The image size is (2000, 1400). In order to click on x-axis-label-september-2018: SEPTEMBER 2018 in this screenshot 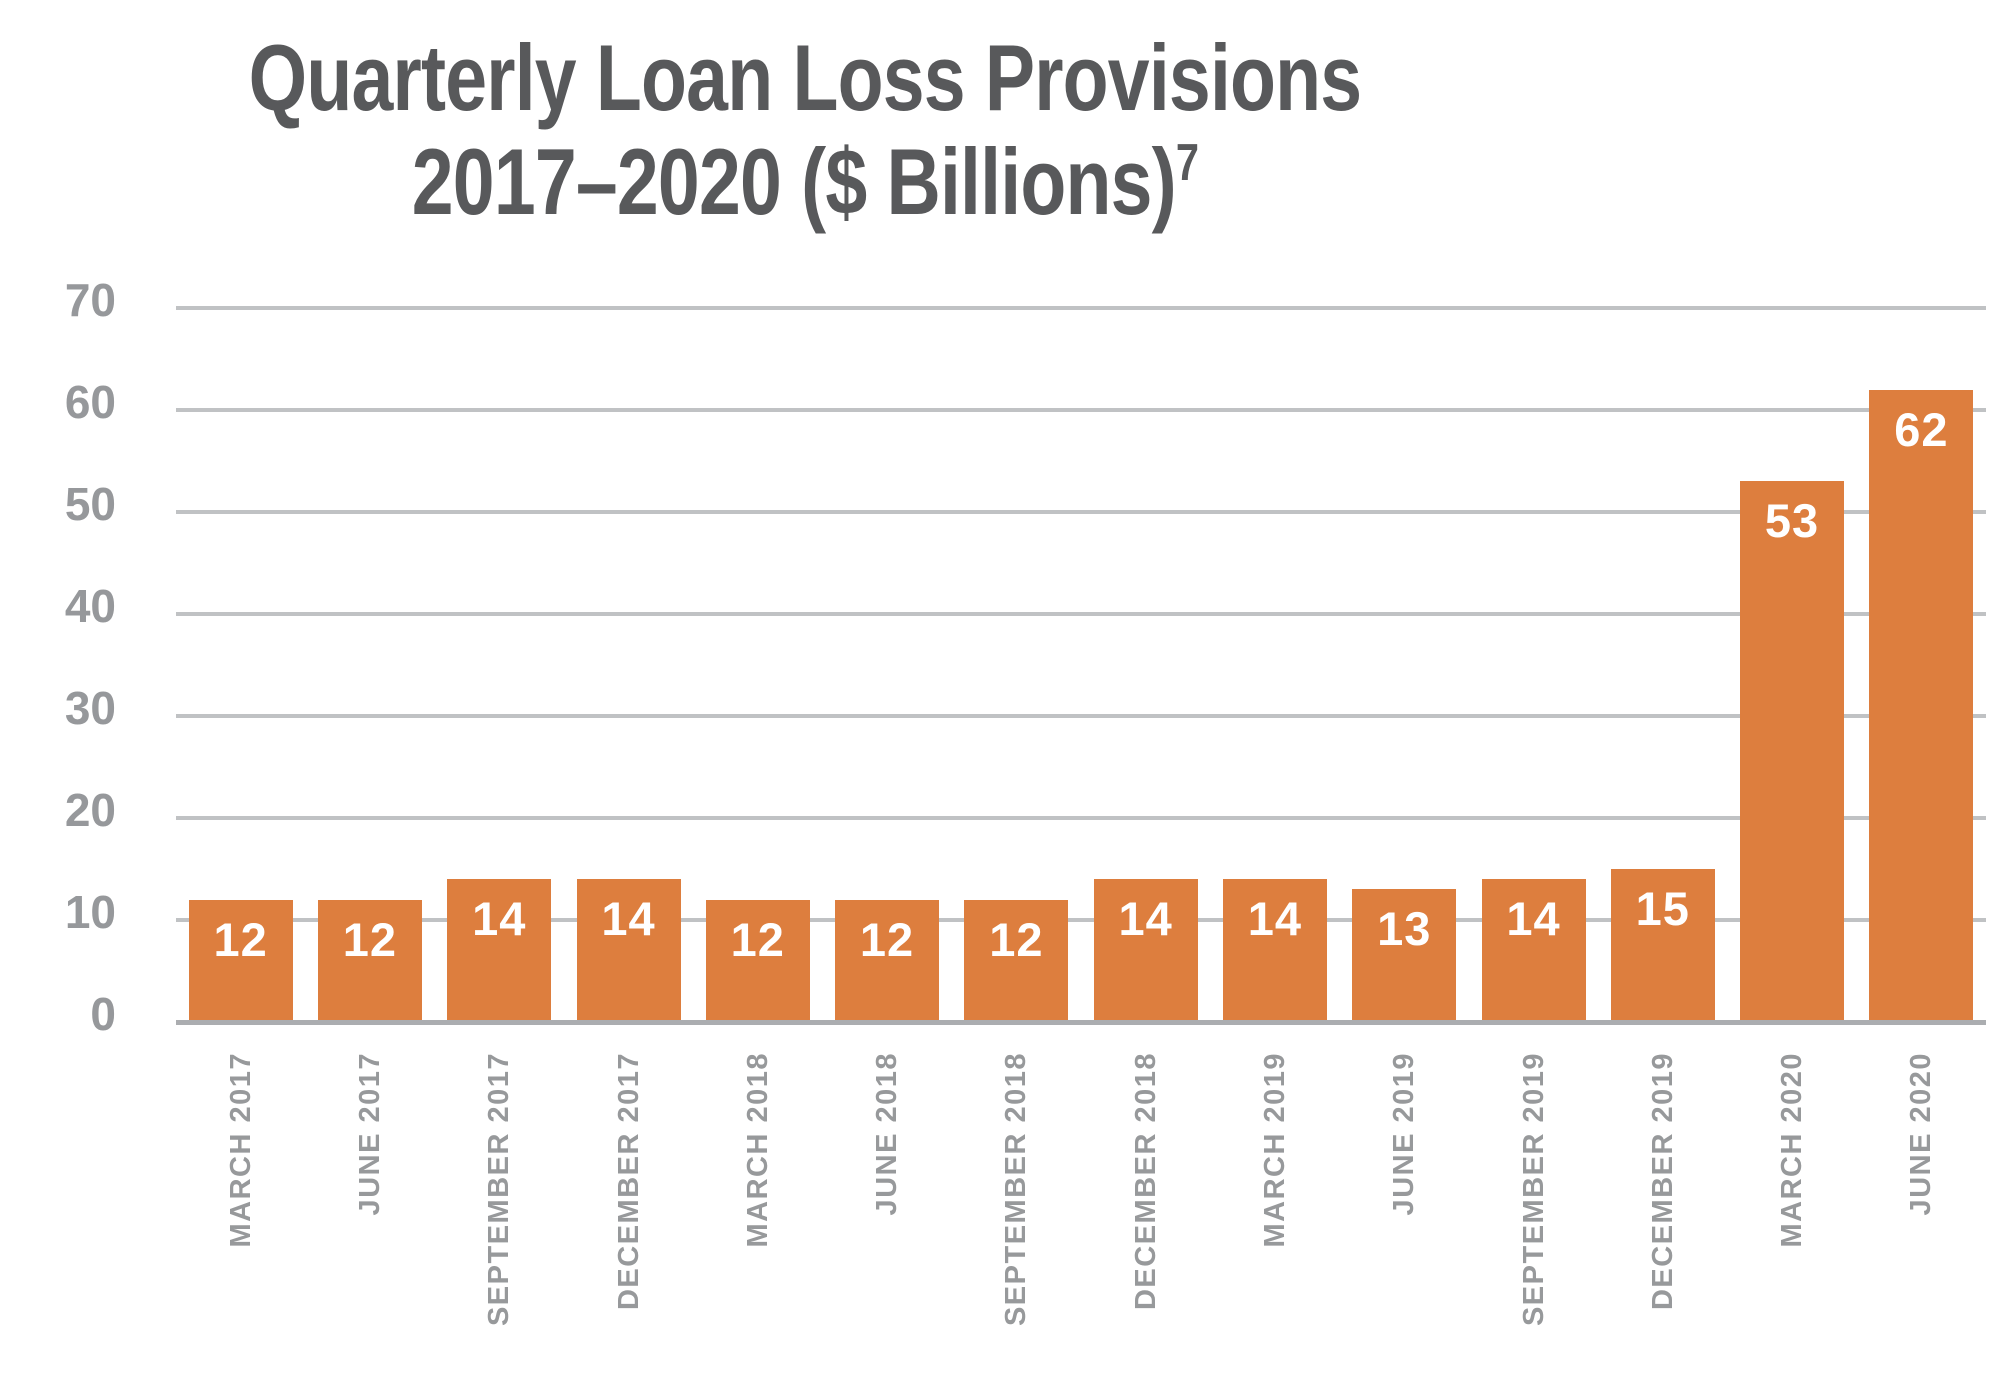, I will do `click(1016, 1189)`.